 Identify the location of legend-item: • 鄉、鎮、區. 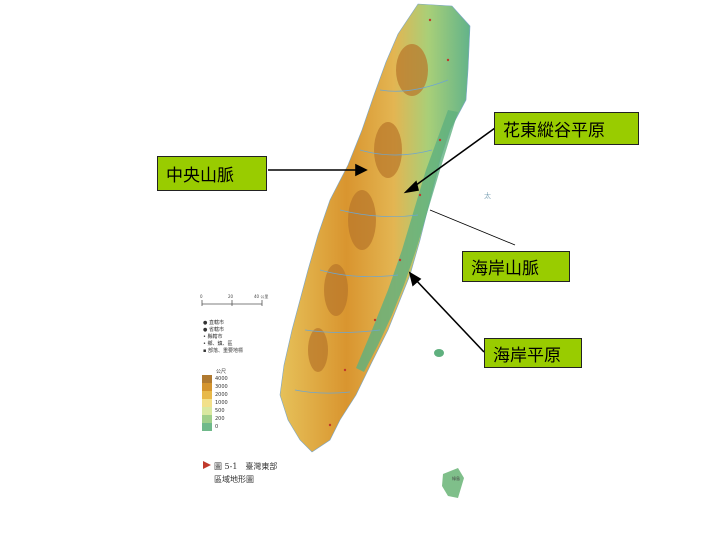
(218, 344).